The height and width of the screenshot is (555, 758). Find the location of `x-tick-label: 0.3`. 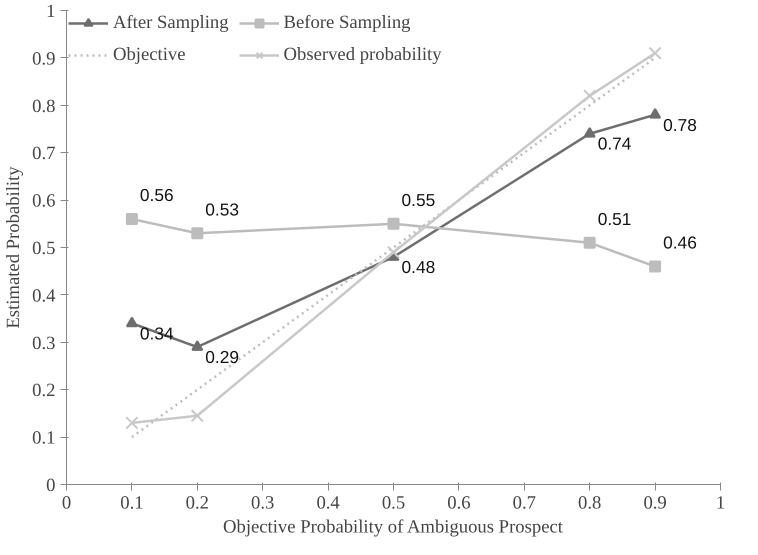

x-tick-label: 0.3 is located at coordinates (262, 503).